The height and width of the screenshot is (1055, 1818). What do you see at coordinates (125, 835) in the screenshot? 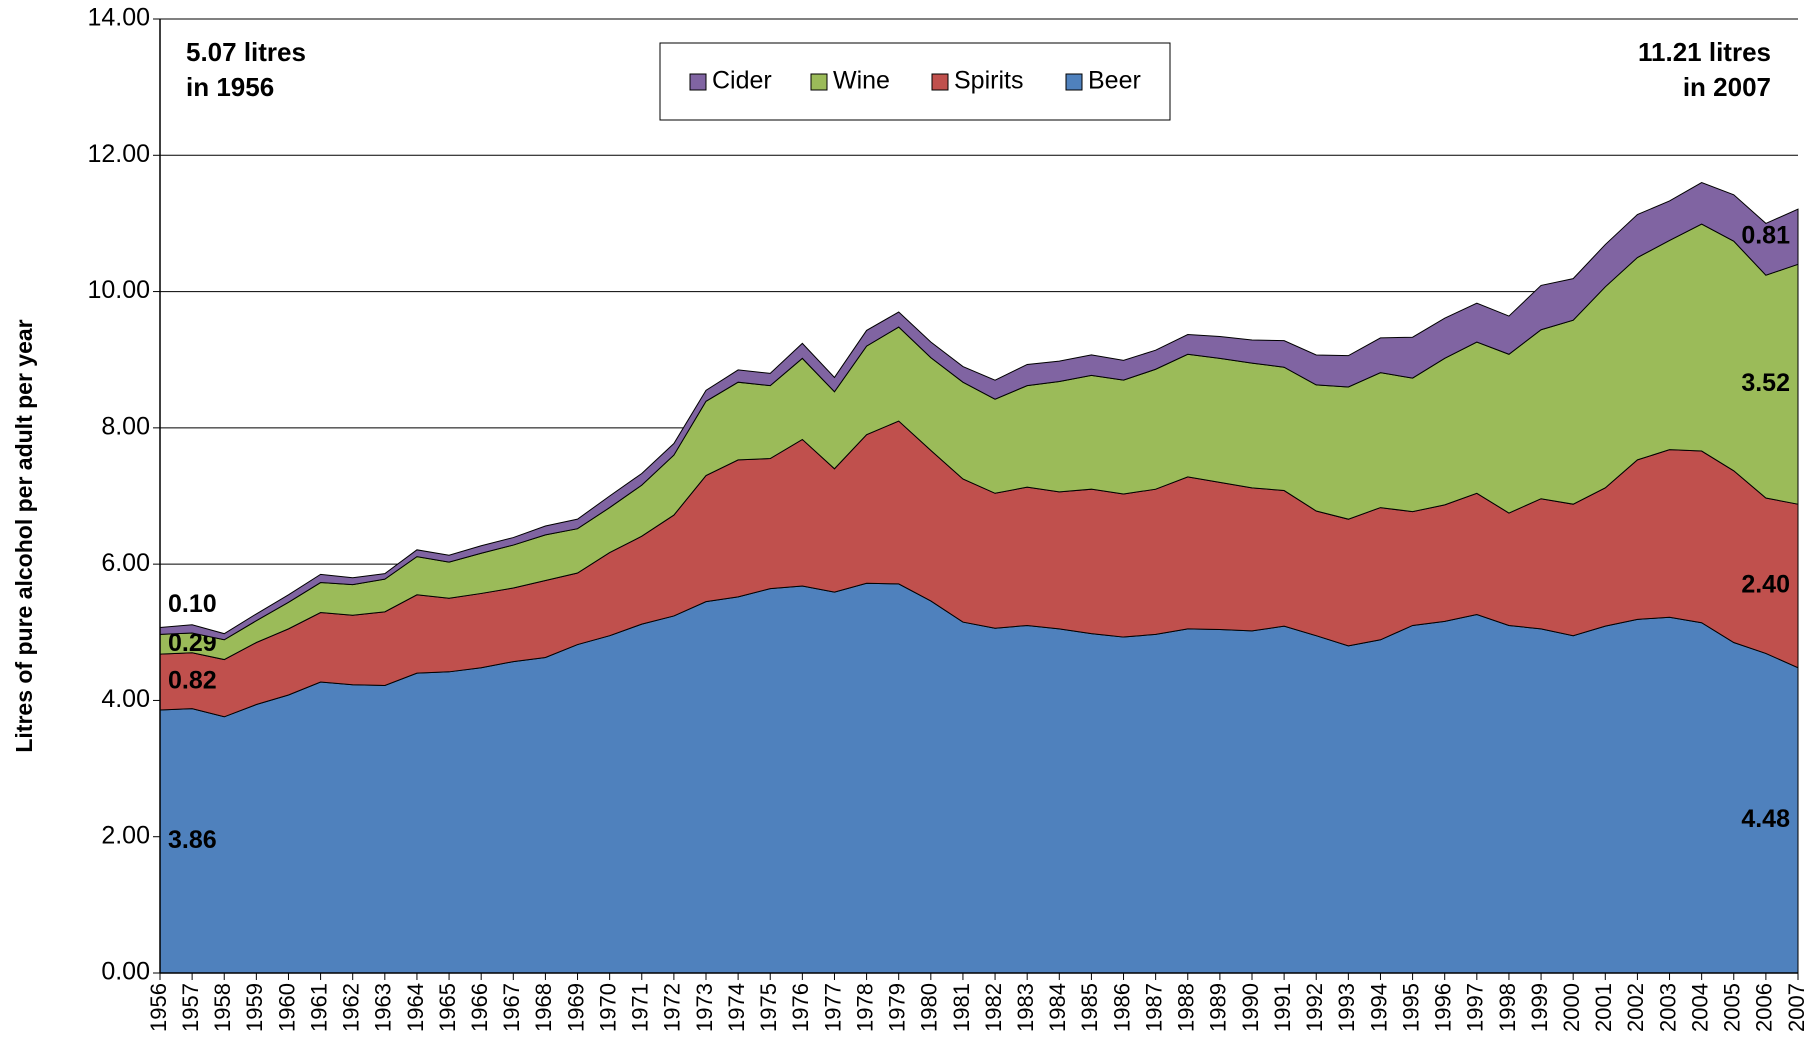
I see `y-tick-label: 2.00` at bounding box center [125, 835].